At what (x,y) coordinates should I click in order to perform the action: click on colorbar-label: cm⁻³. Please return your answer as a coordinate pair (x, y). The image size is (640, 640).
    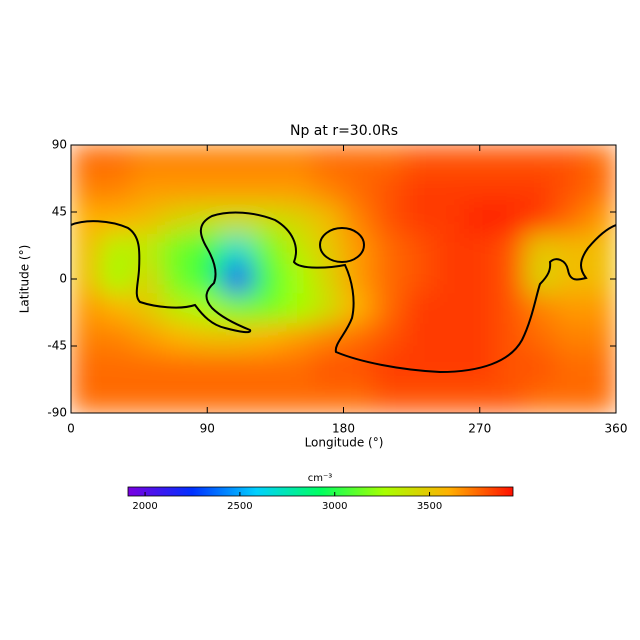
    Looking at the image, I should click on (320, 478).